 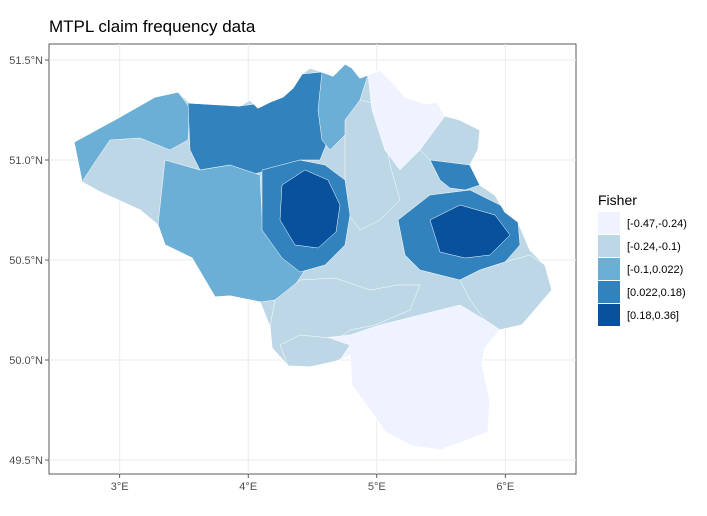 What do you see at coordinates (26, 461) in the screenshot?
I see `y-tick-label-4: 49.5°N` at bounding box center [26, 461].